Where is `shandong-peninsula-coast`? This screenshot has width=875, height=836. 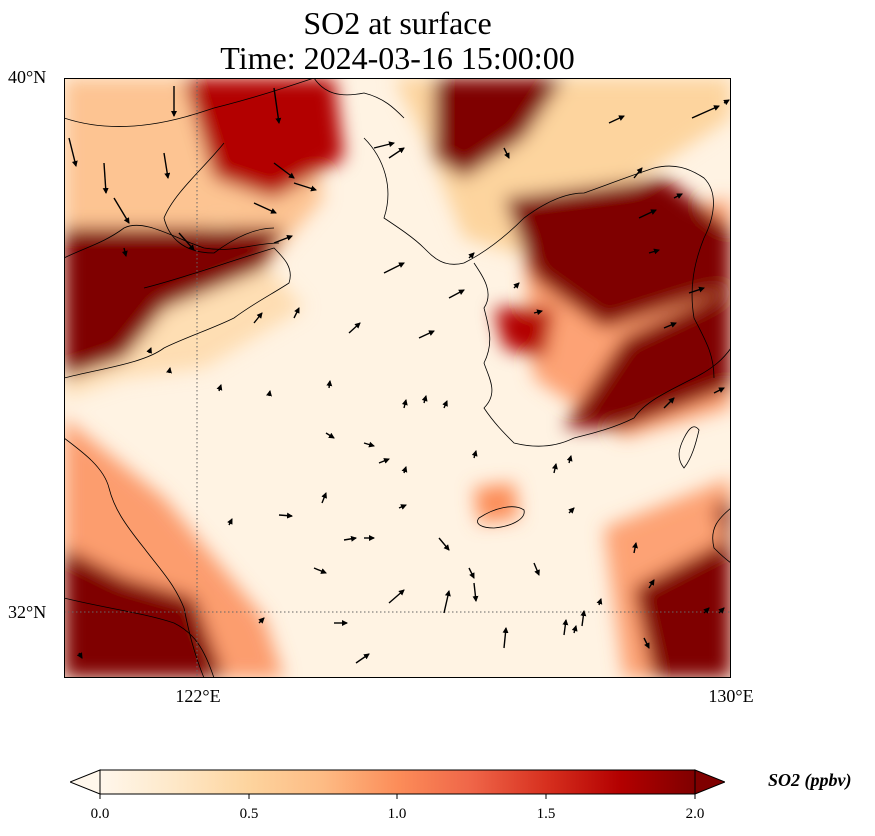
shandong-peninsula-coast is located at coordinates (177, 313).